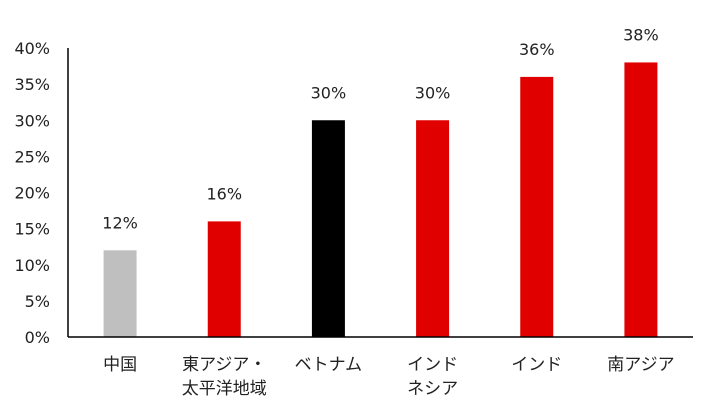 The width and height of the screenshot is (703, 416). Describe the element at coordinates (32, 48) in the screenshot. I see `y-tick-label: 40%` at that location.